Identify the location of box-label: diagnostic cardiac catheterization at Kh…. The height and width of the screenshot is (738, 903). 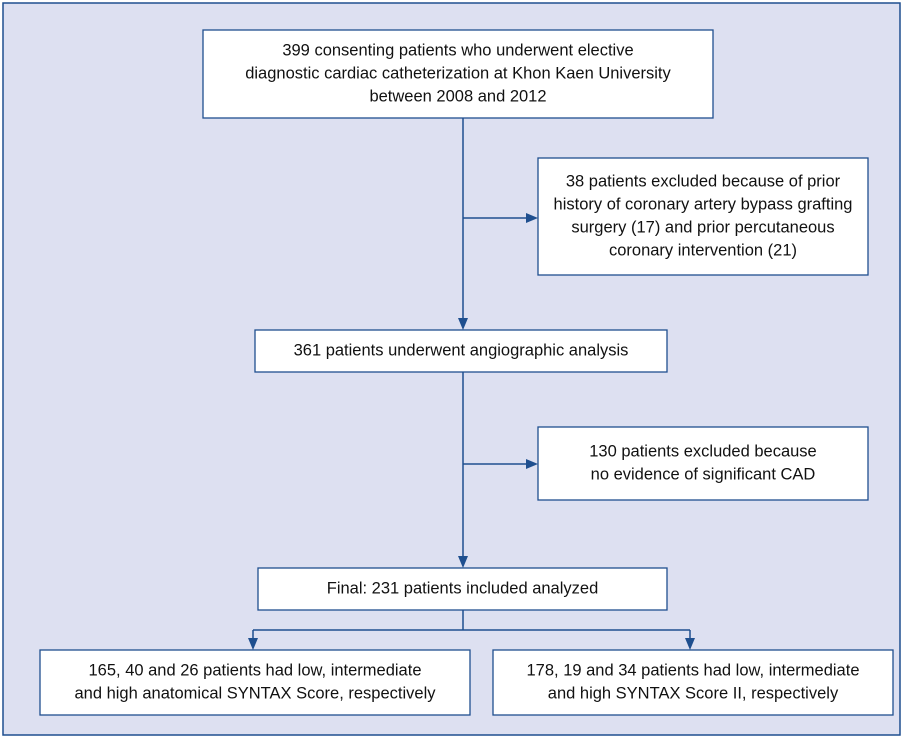
(458, 73).